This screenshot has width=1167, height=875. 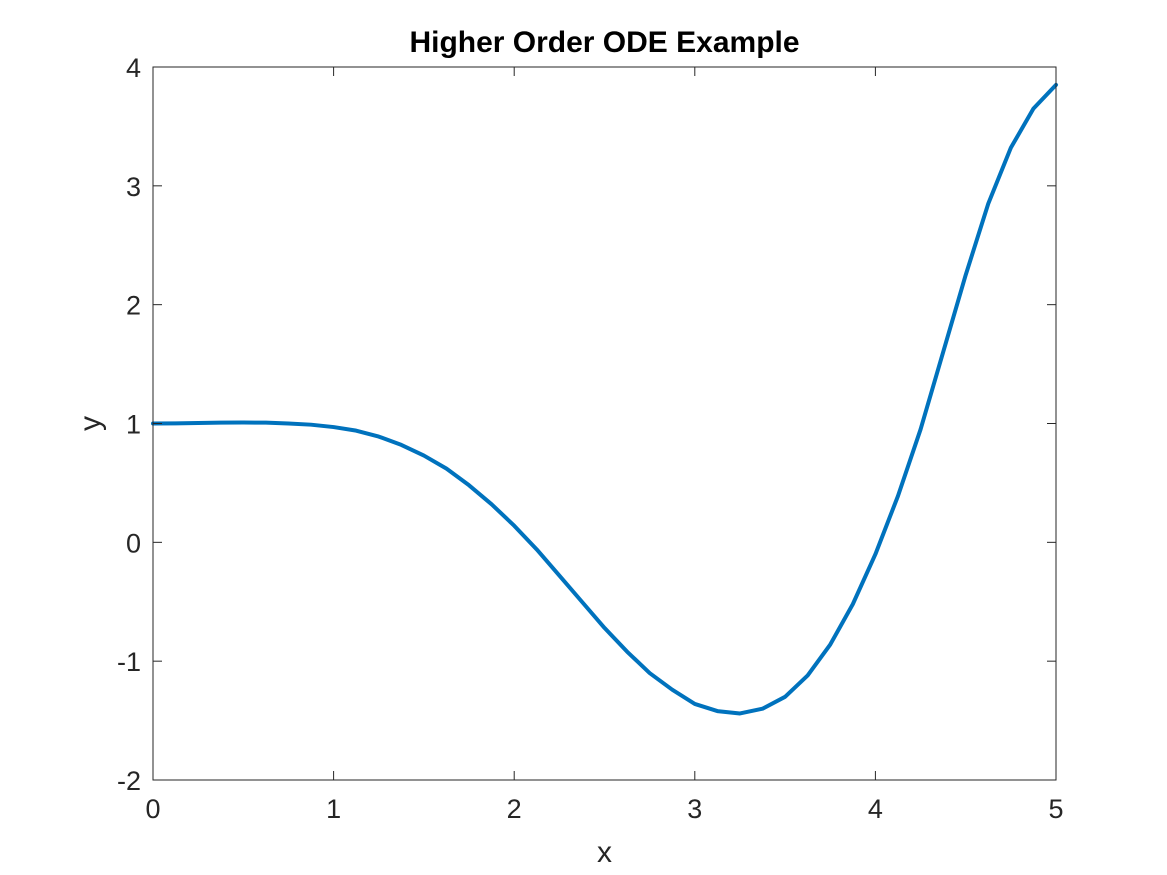 What do you see at coordinates (129, 781) in the screenshot?
I see `y-tick-label: -2` at bounding box center [129, 781].